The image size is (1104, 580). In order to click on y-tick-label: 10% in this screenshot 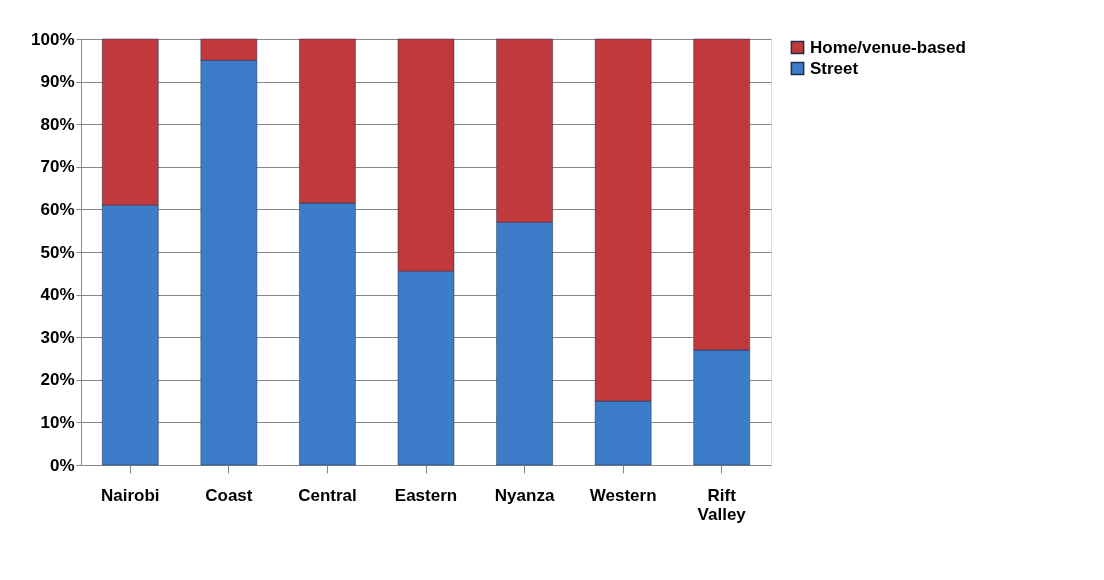, I will do `click(57, 422)`.